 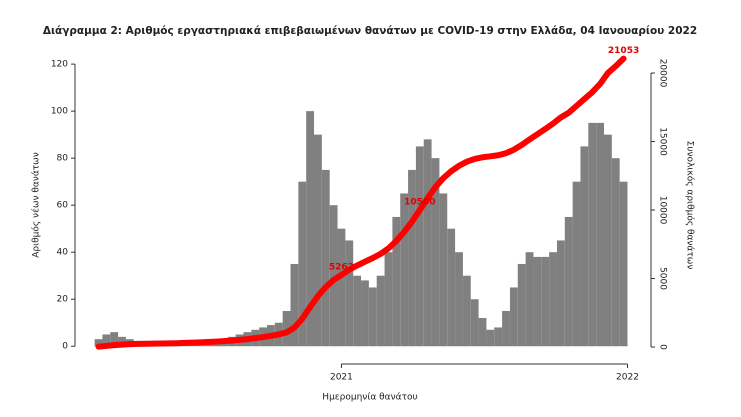 What do you see at coordinates (663, 210) in the screenshot?
I see `y2-tick-label: 10000` at bounding box center [663, 210].